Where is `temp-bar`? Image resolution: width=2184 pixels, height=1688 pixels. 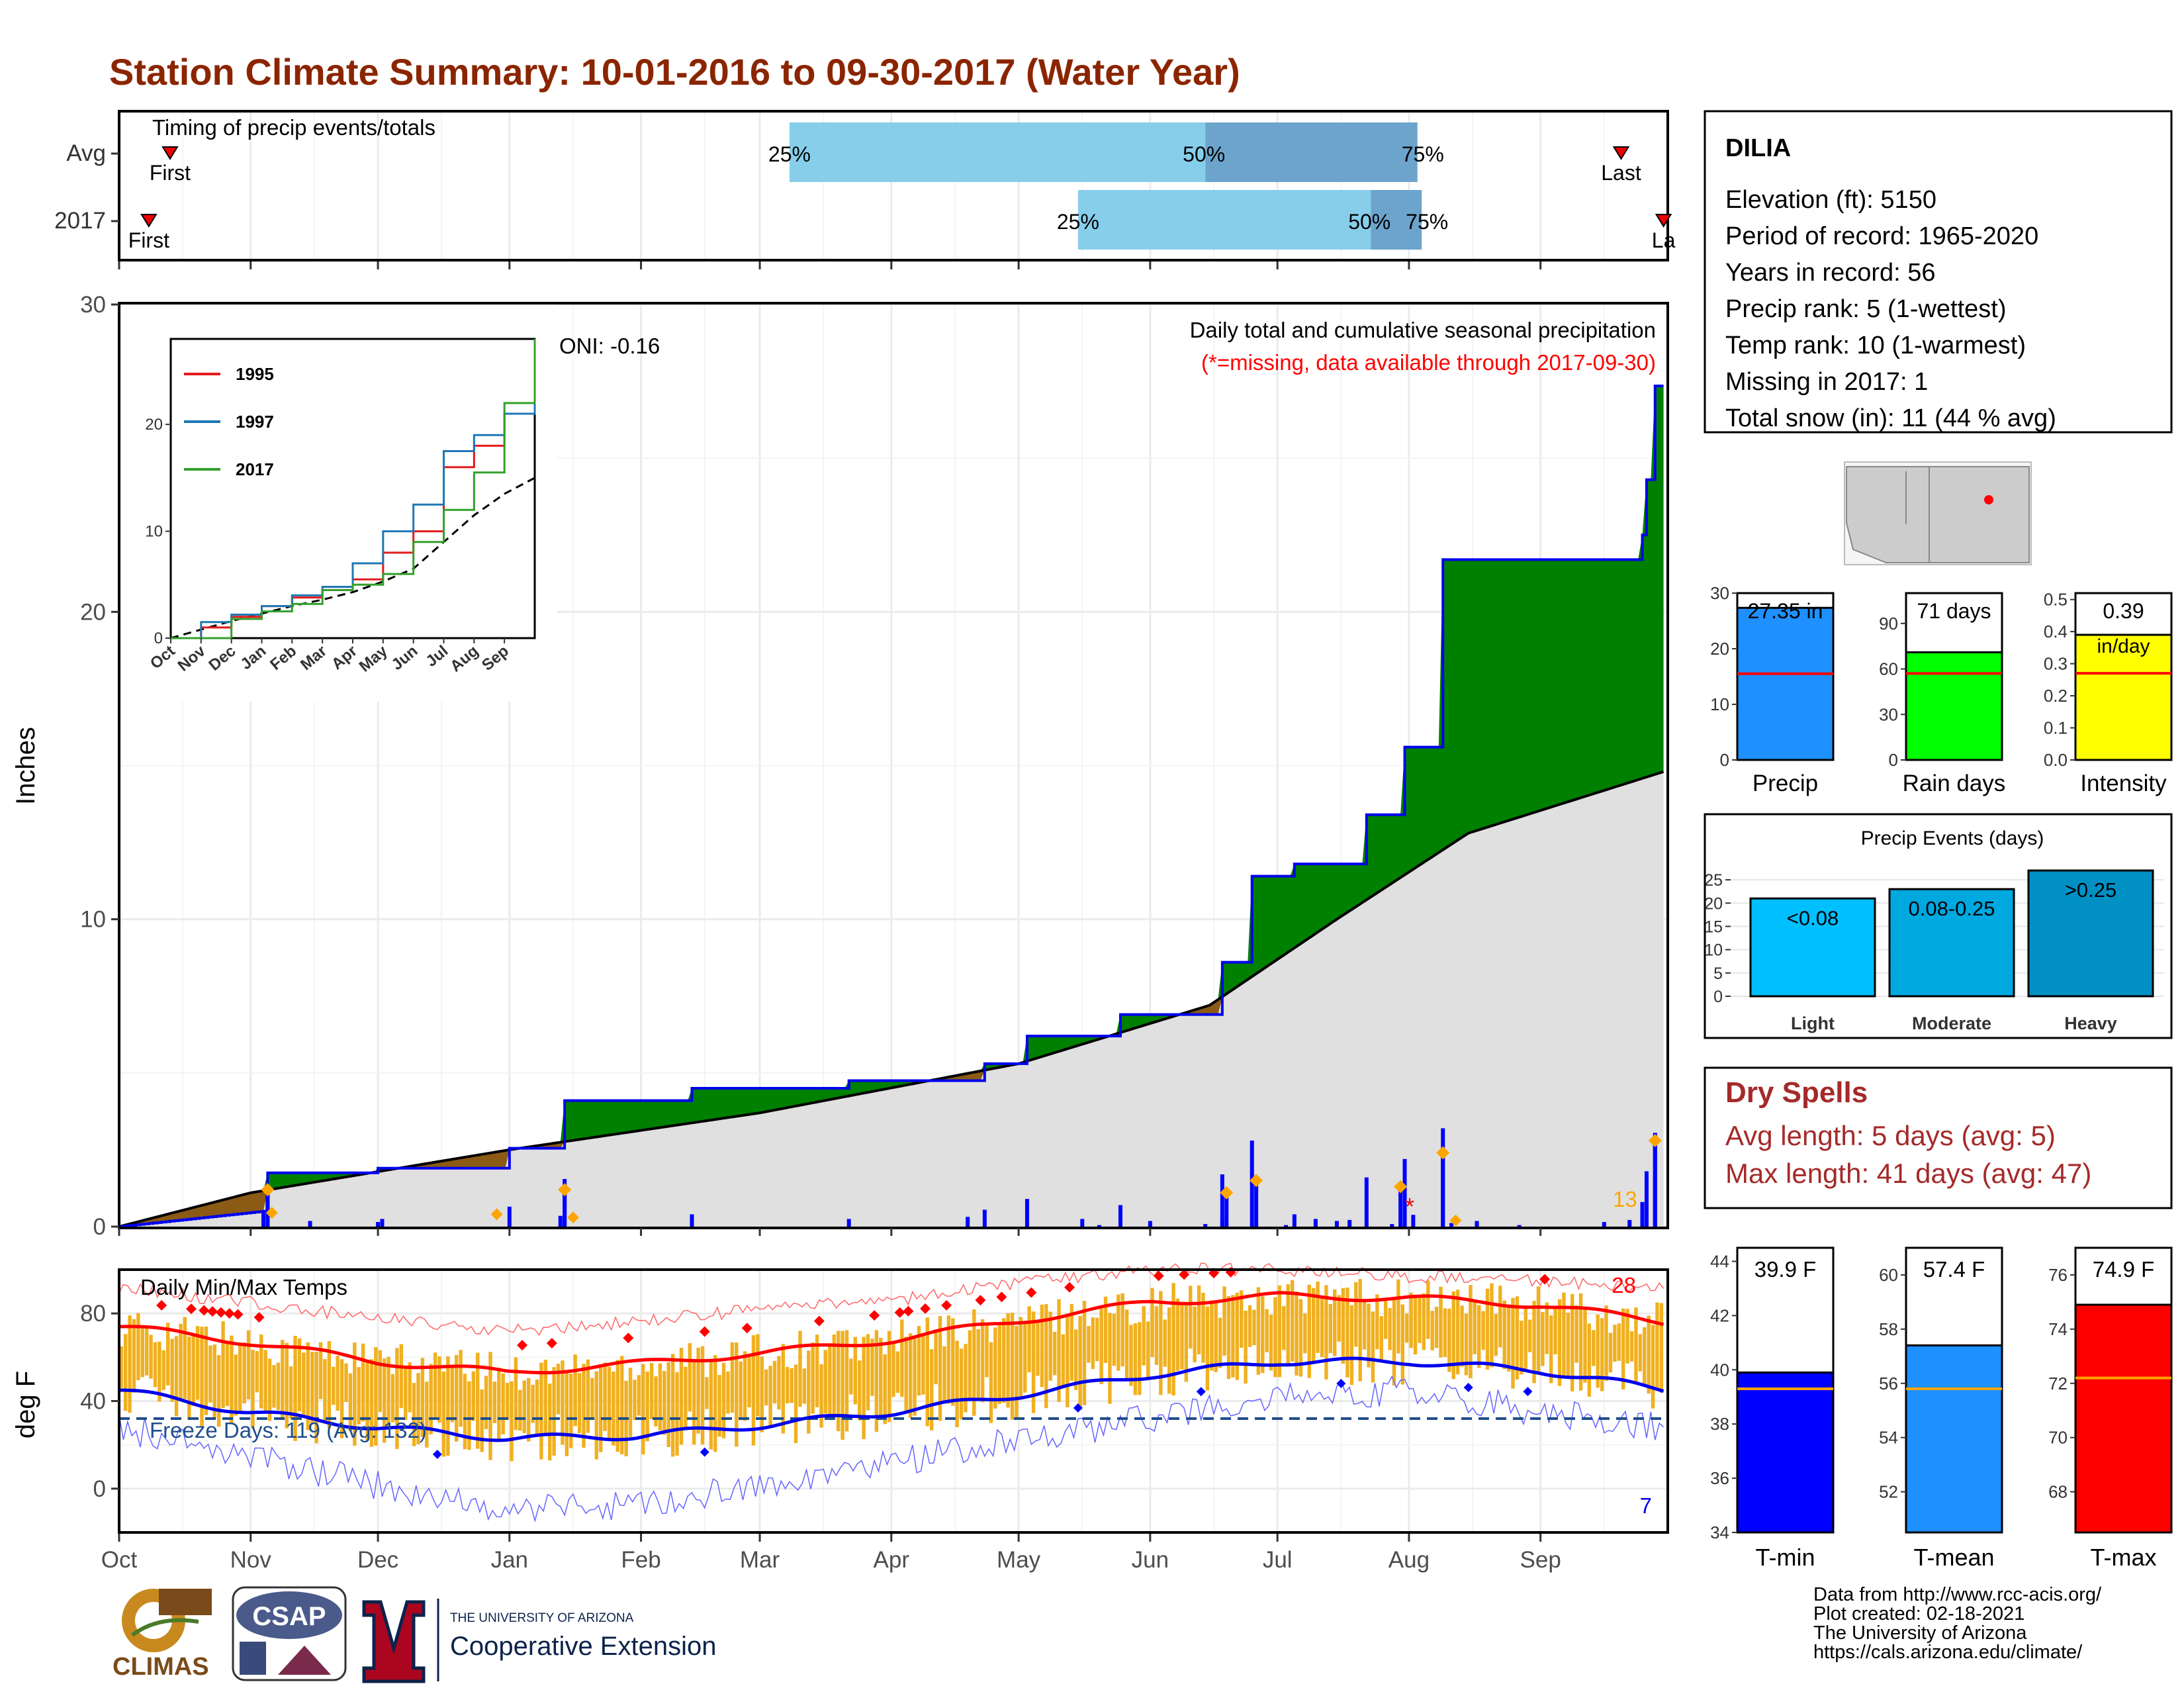
temp-bar is located at coordinates (1954, 1439).